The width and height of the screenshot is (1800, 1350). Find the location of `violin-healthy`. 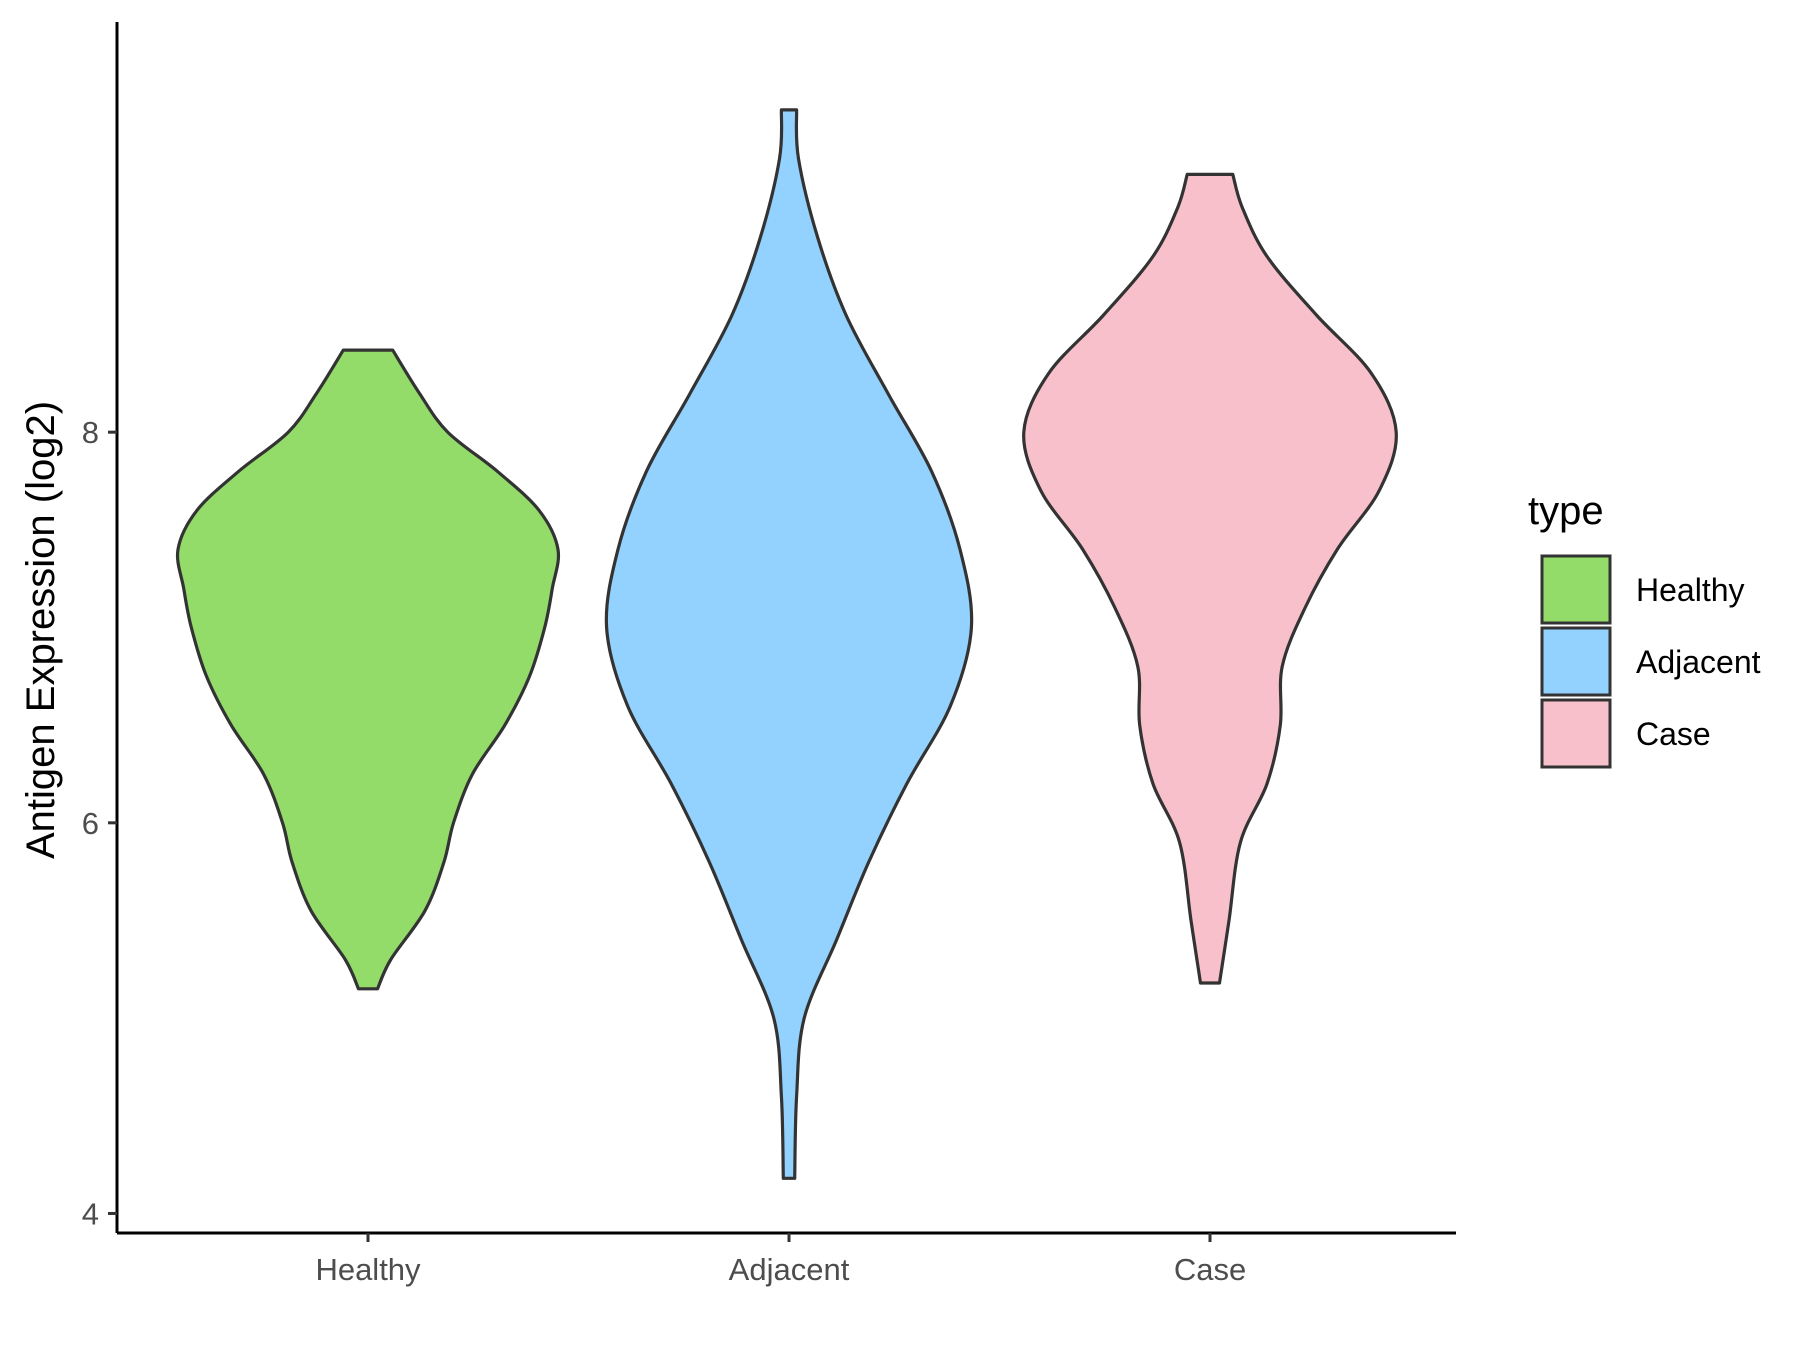

violin-healthy is located at coordinates (368, 669).